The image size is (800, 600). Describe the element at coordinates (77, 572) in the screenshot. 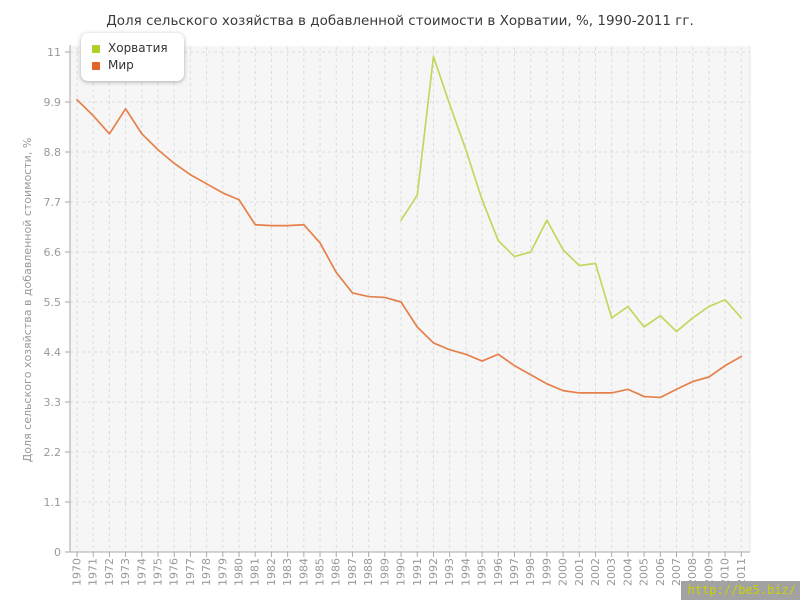

I see `x-tick-label: 1970` at that location.